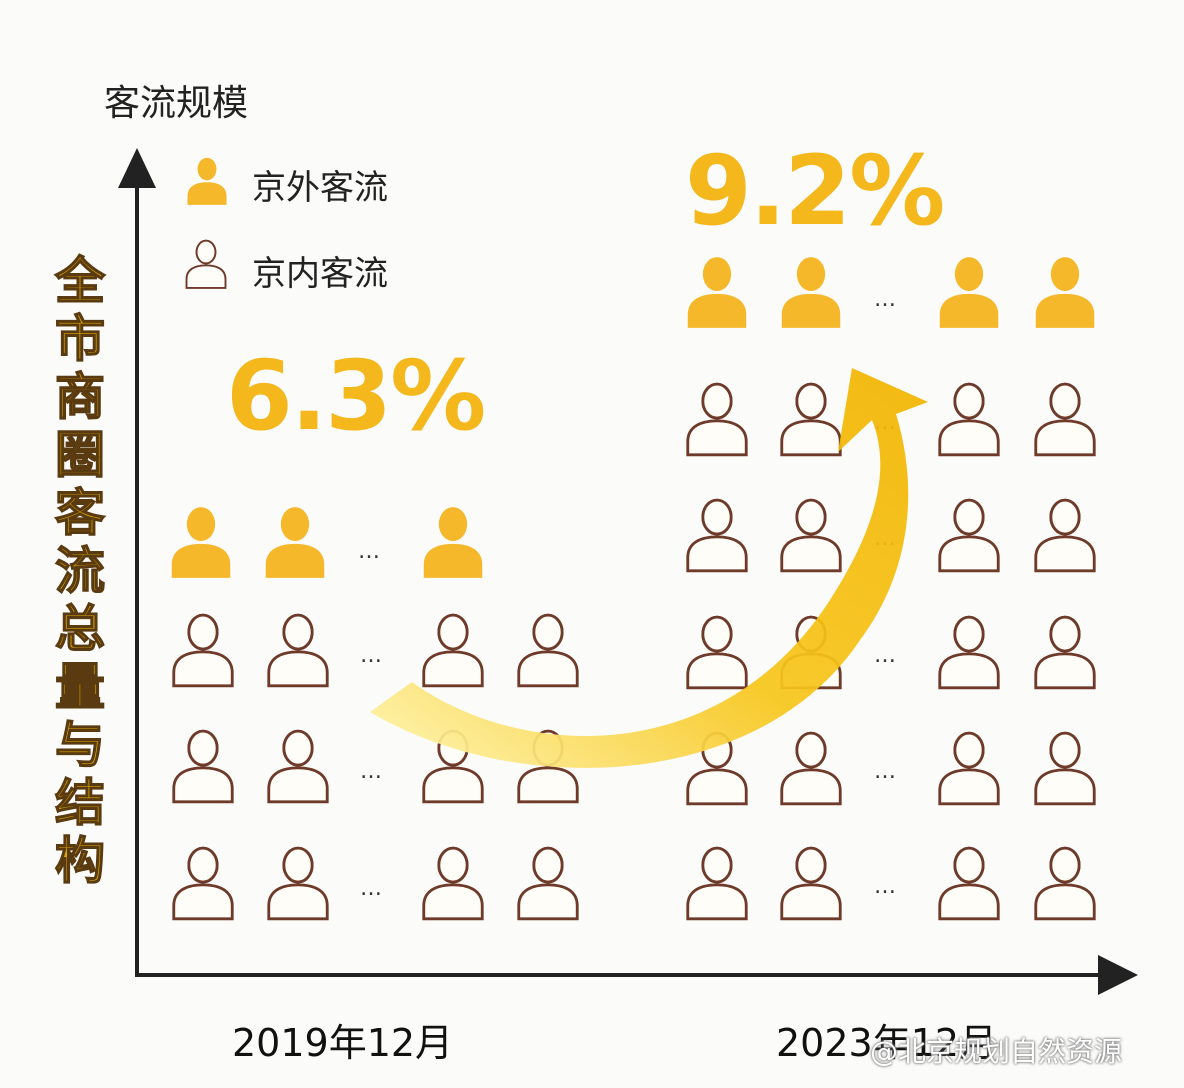 The image size is (1184, 1088). What do you see at coordinates (137, 168) in the screenshot?
I see `y-axis-arrowhead-icon` at bounding box center [137, 168].